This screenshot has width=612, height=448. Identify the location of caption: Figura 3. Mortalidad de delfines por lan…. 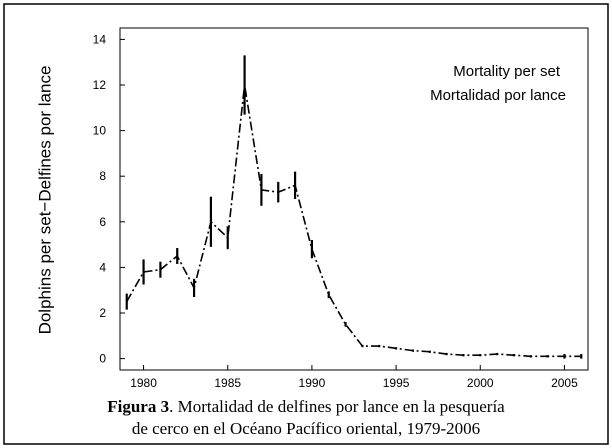
(306, 406).